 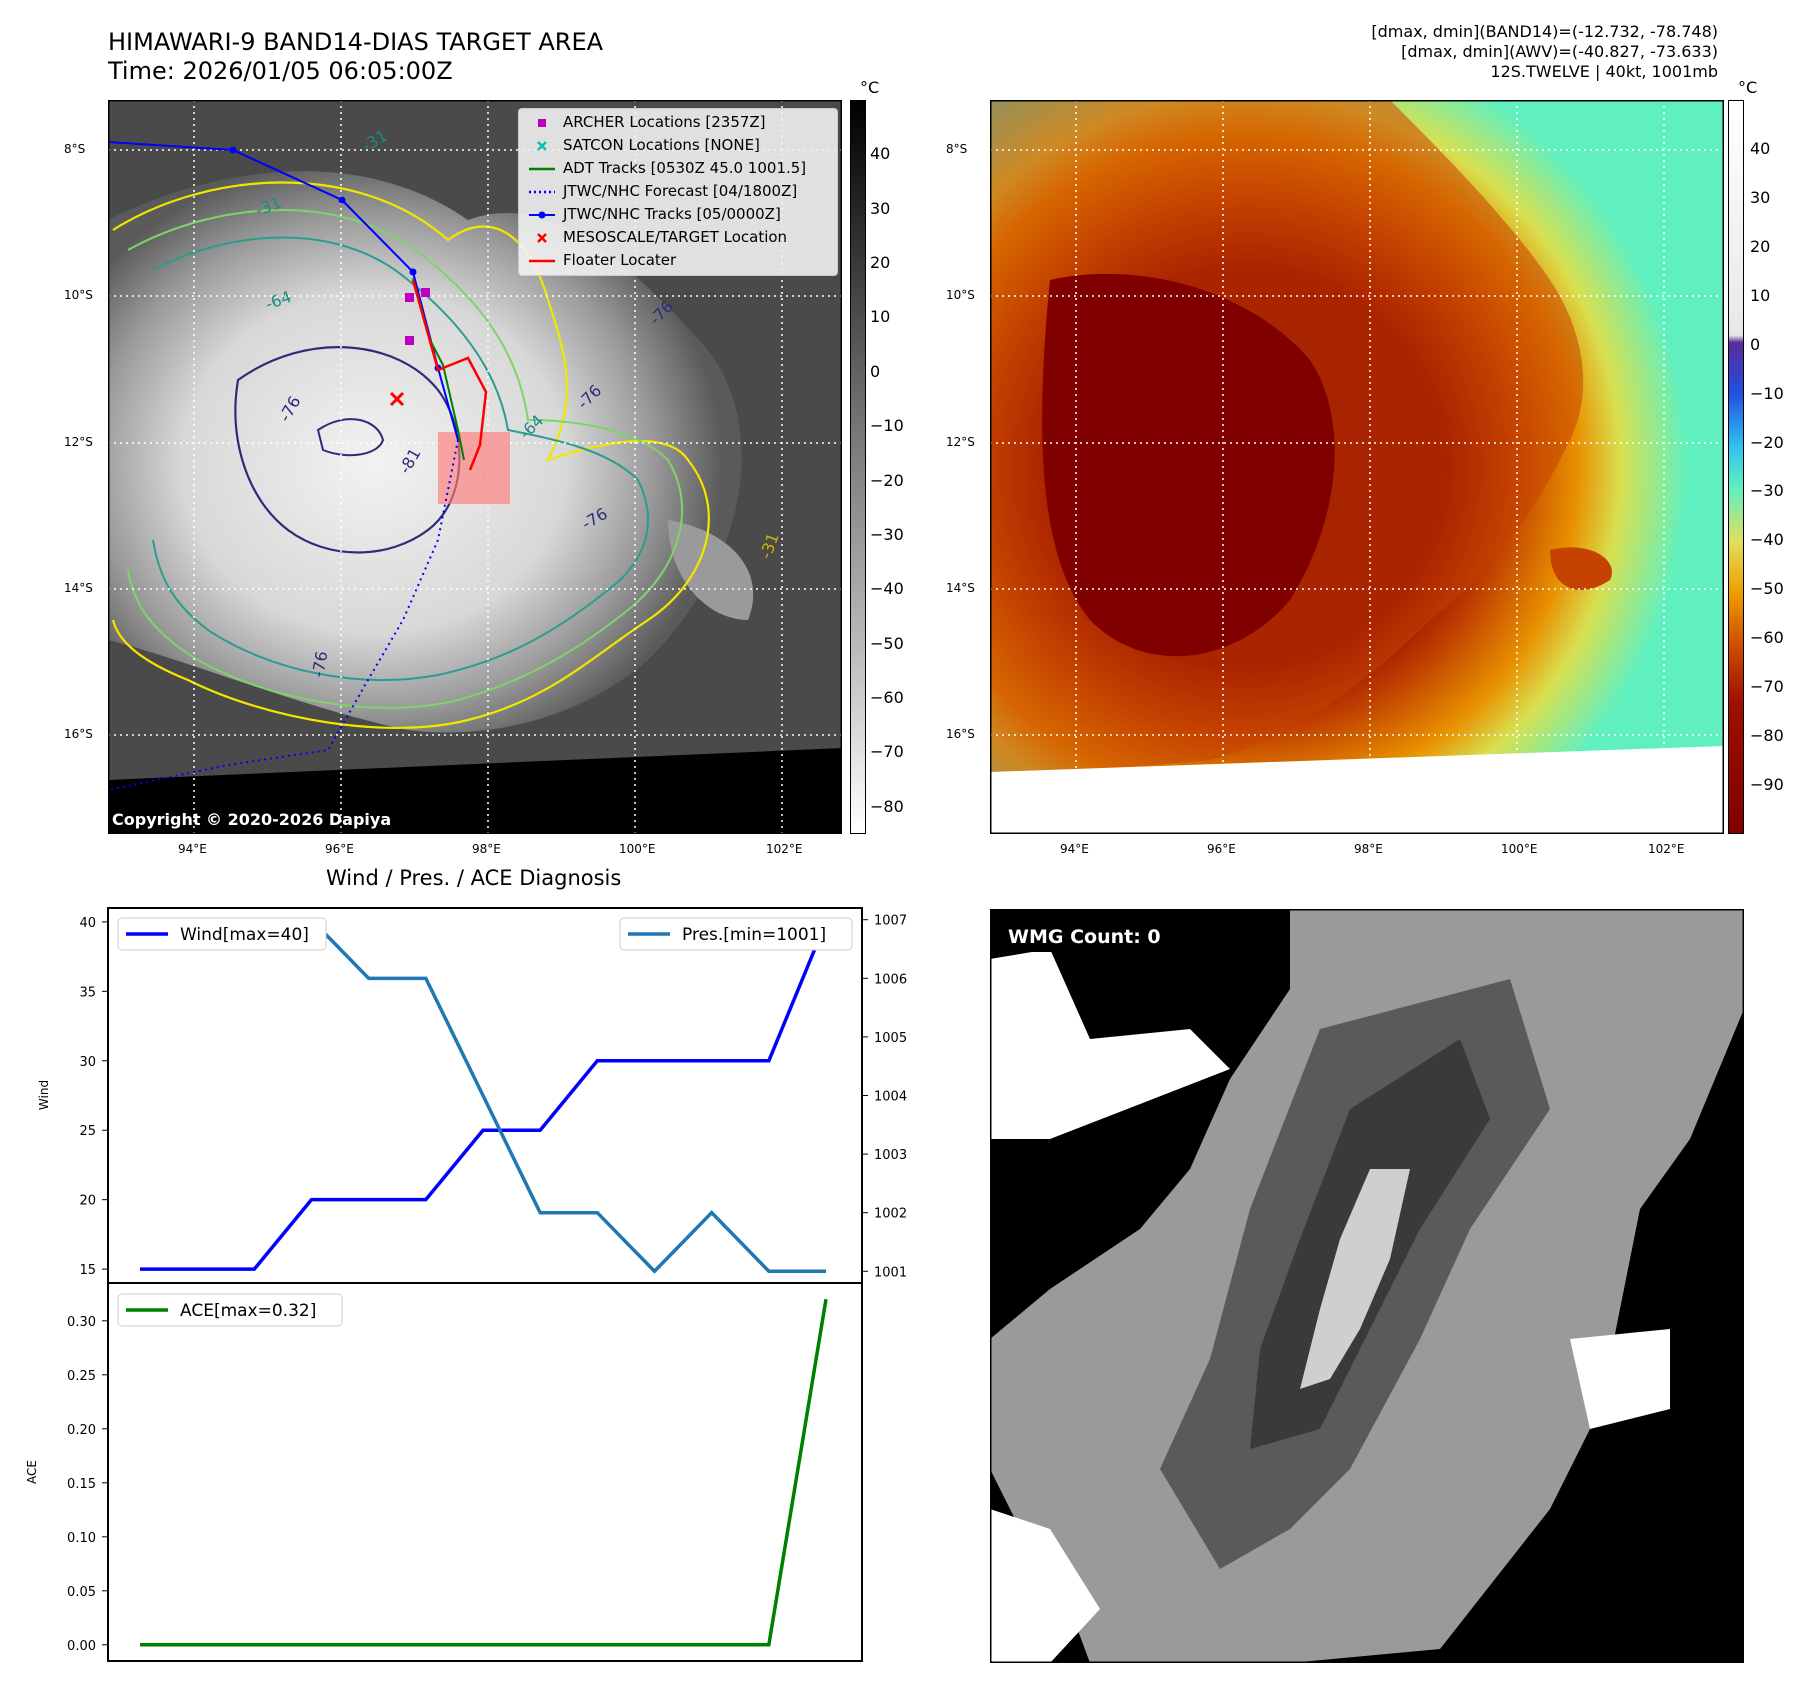 What do you see at coordinates (1767, 785) in the screenshot?
I see `colorbar-tick: −90` at bounding box center [1767, 785].